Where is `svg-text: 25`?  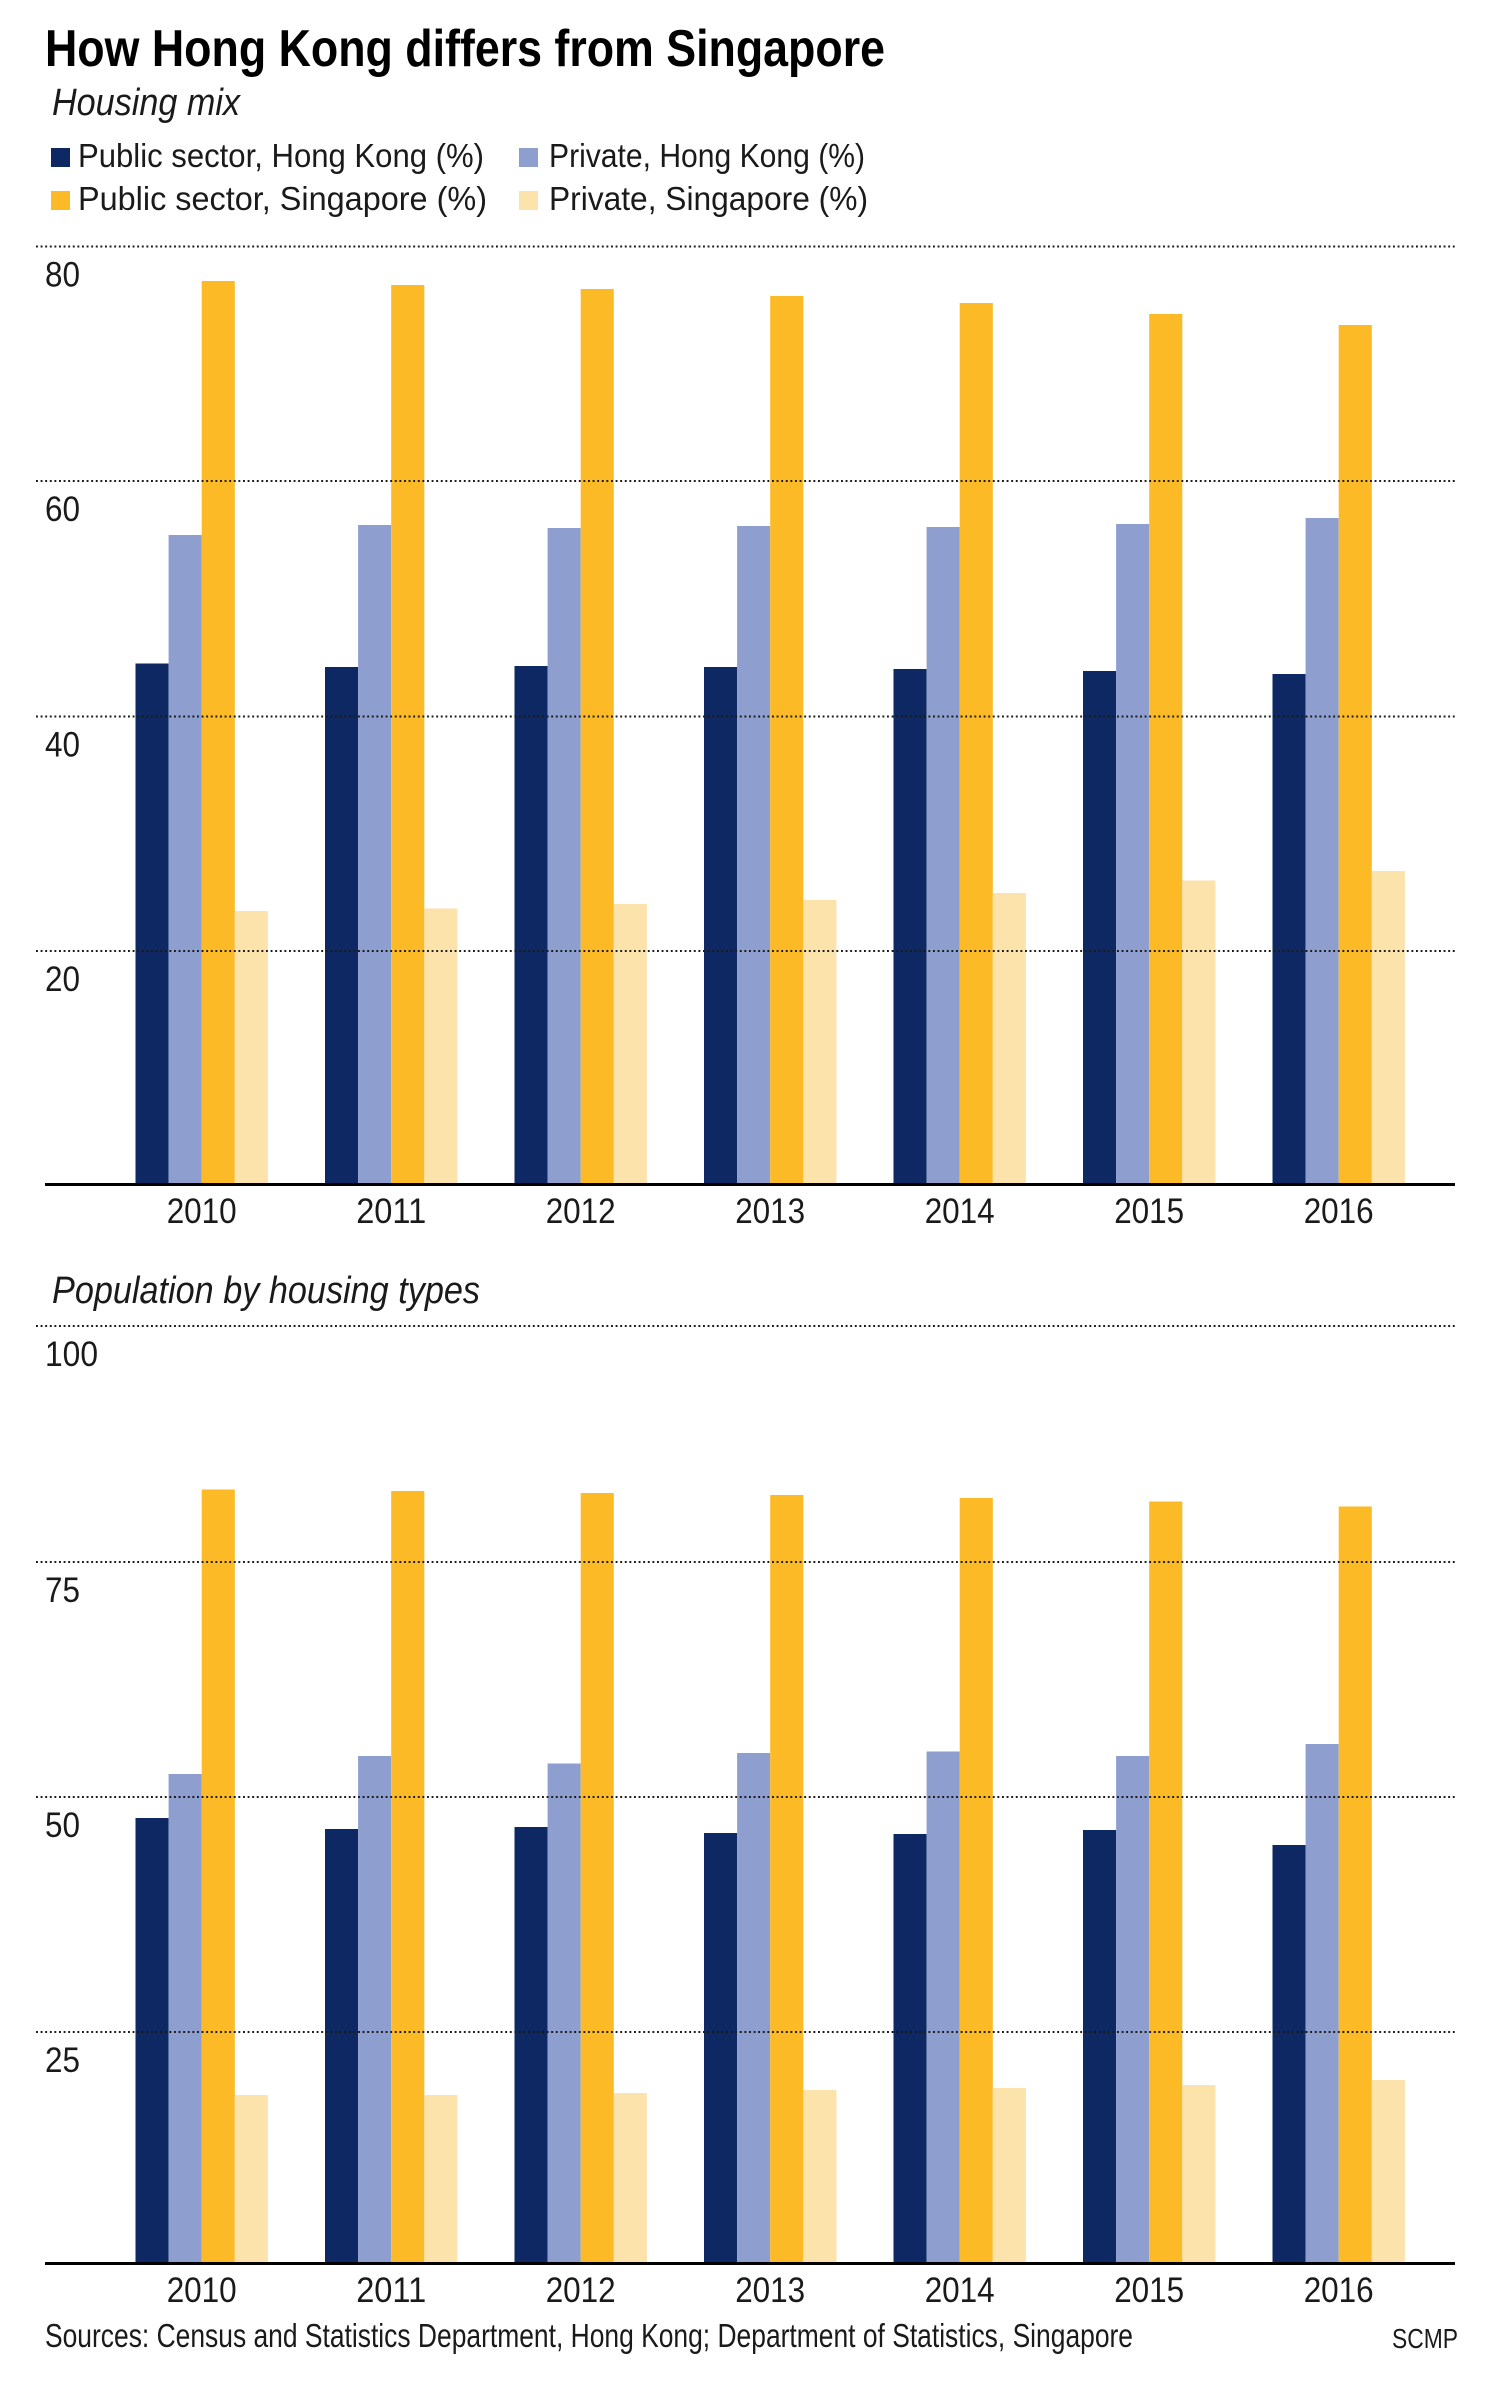 svg-text: 25 is located at coordinates (62, 2060).